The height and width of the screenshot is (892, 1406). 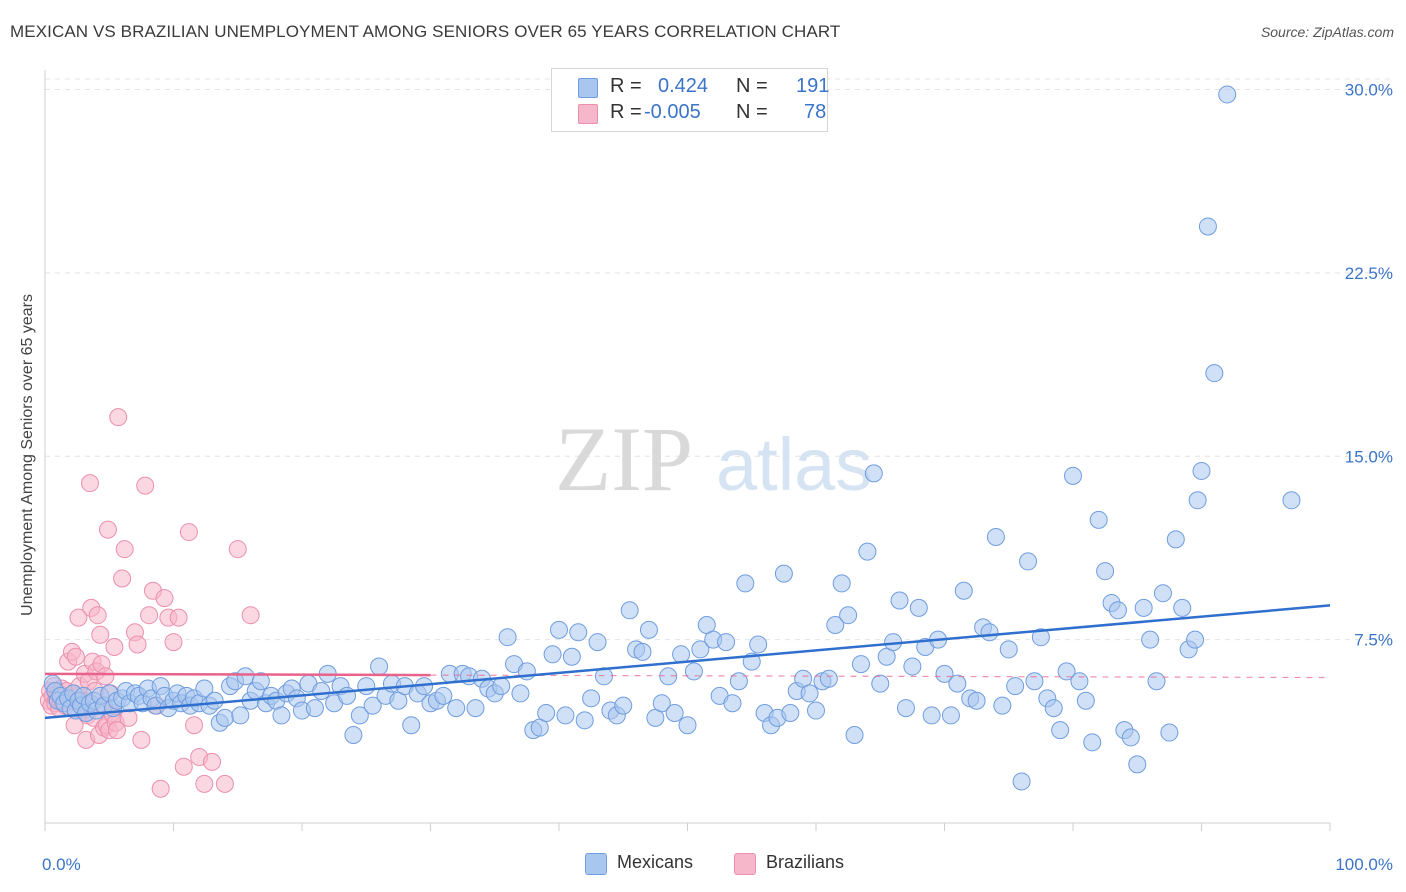 I want to click on trend-lines, so click(x=687, y=662).